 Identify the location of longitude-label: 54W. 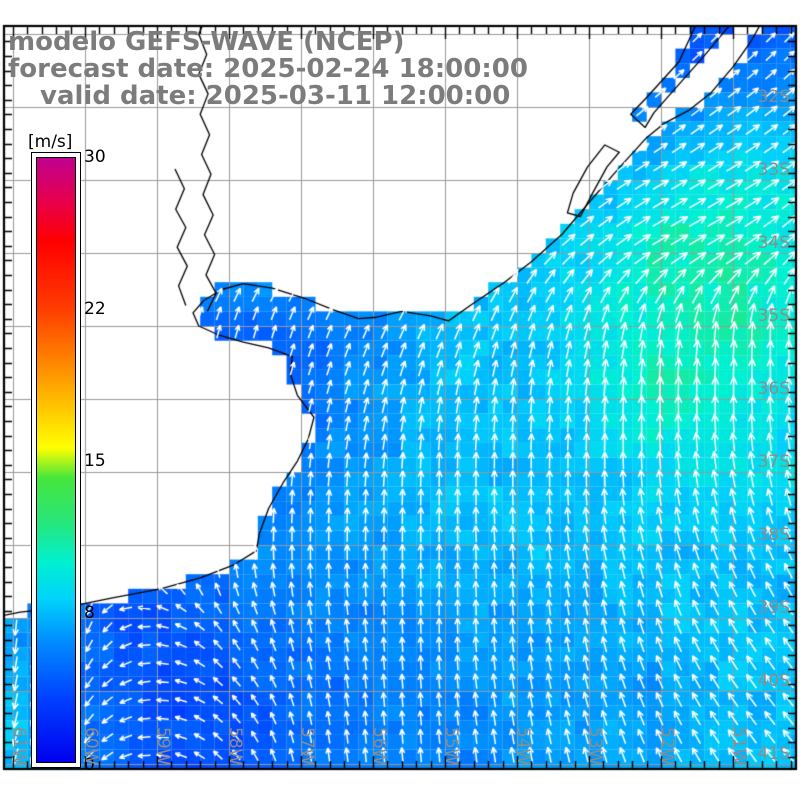
(523, 746).